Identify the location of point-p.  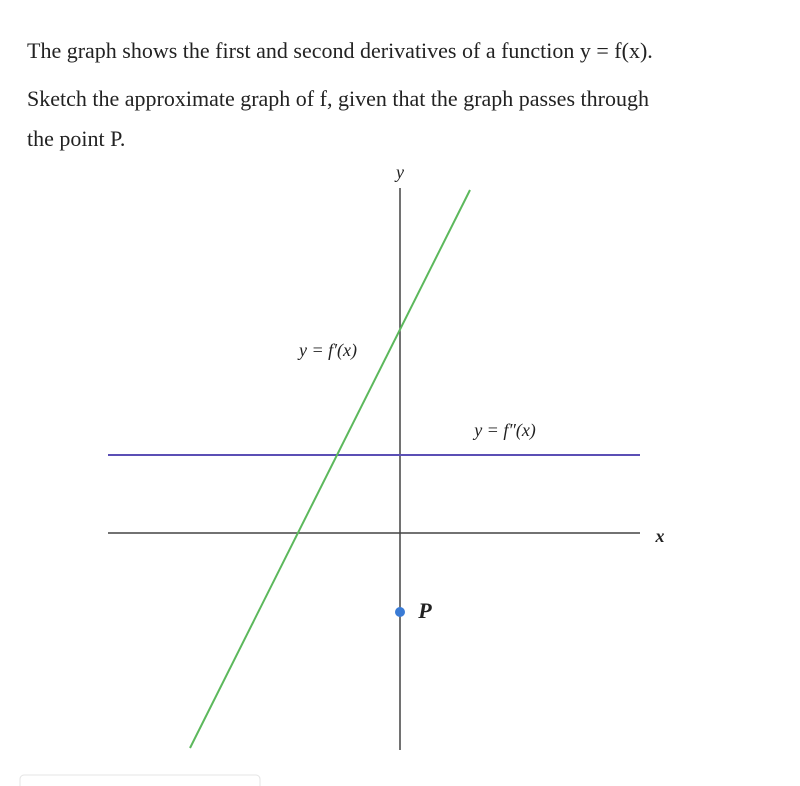
(400, 612).